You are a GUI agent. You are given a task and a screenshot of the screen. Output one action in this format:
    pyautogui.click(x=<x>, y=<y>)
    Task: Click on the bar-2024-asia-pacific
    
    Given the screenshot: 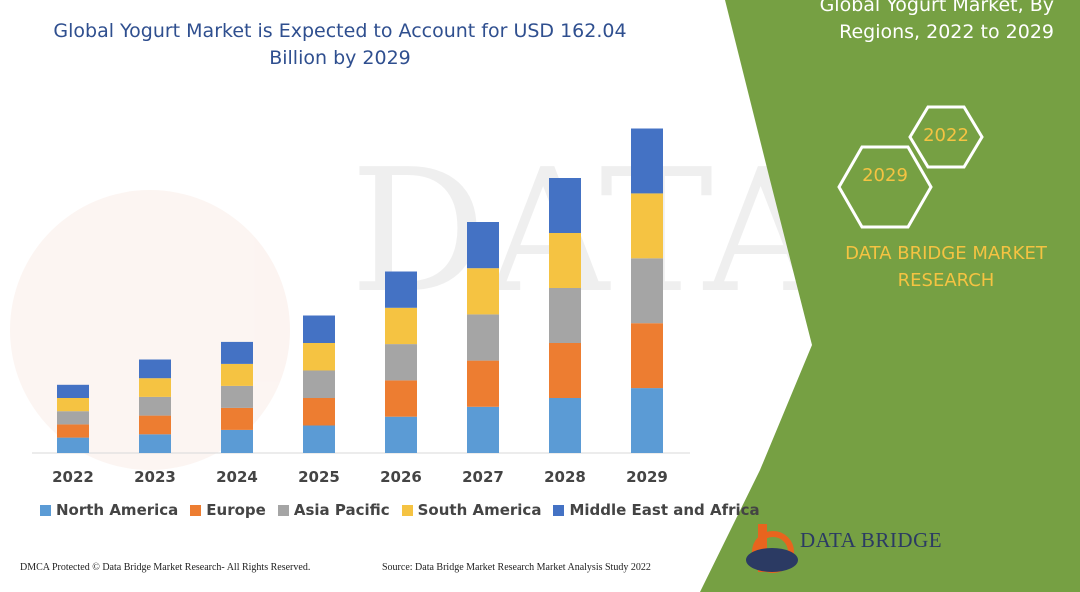 What is the action you would take?
    pyautogui.click(x=237, y=396)
    